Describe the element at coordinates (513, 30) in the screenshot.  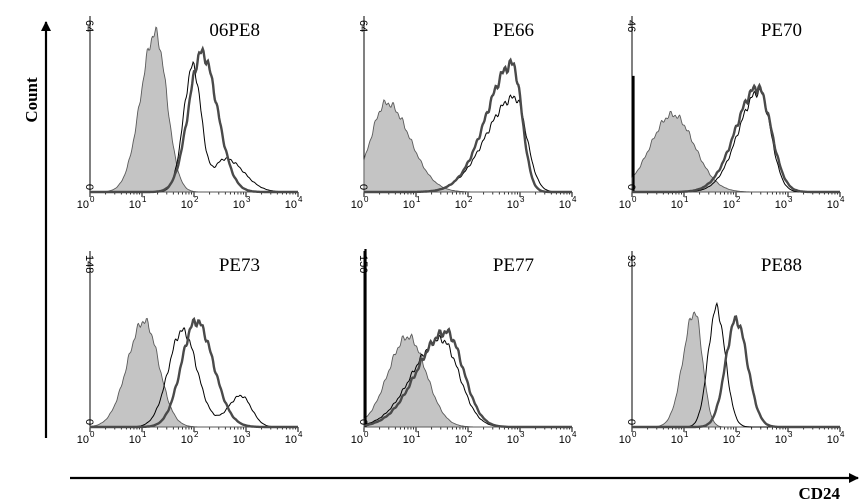
I see `panel-label: PE66` at that location.